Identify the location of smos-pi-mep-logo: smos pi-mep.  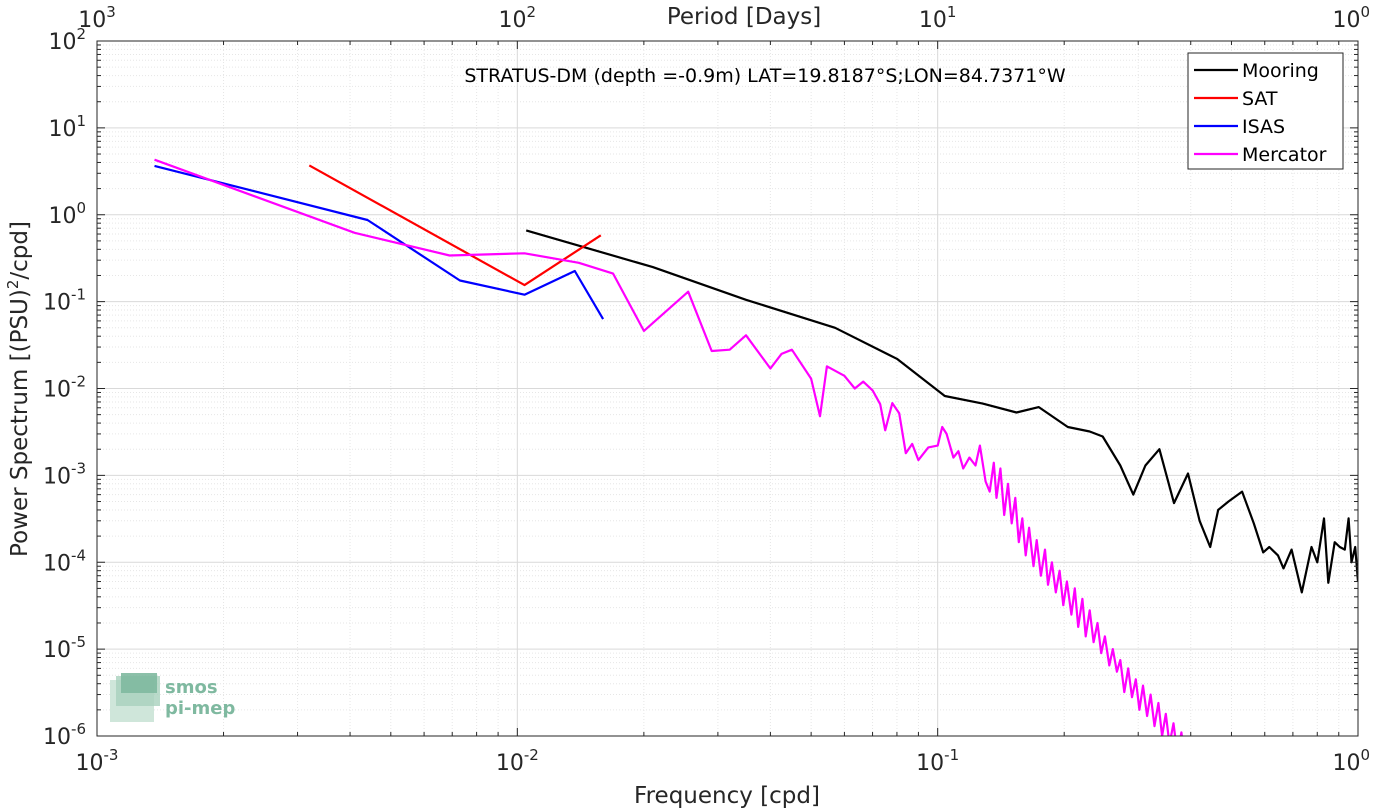
(172, 697).